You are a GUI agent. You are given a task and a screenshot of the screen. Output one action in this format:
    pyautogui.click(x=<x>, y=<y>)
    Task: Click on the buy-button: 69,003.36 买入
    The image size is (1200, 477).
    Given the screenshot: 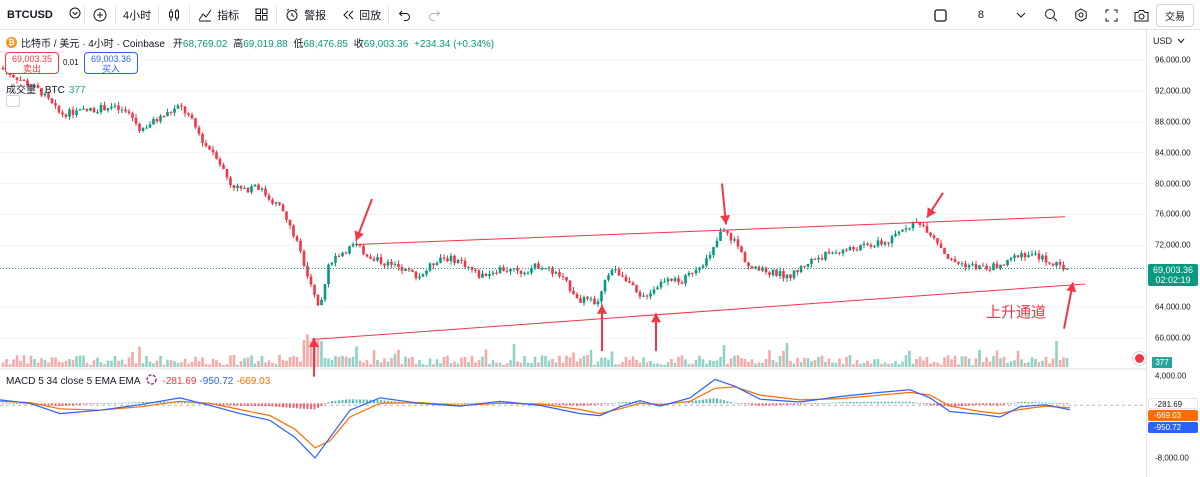 What is the action you would take?
    pyautogui.click(x=111, y=63)
    